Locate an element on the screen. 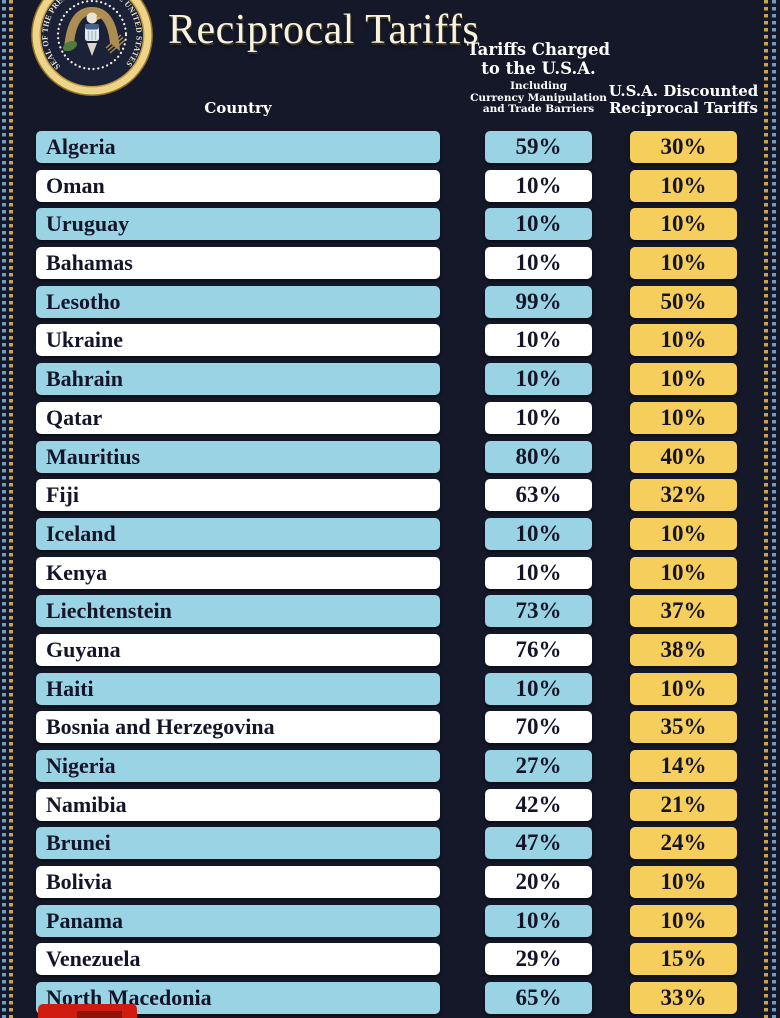 The width and height of the screenshot is (780, 1018). charged-tariff-cell: 27% is located at coordinates (538, 766).